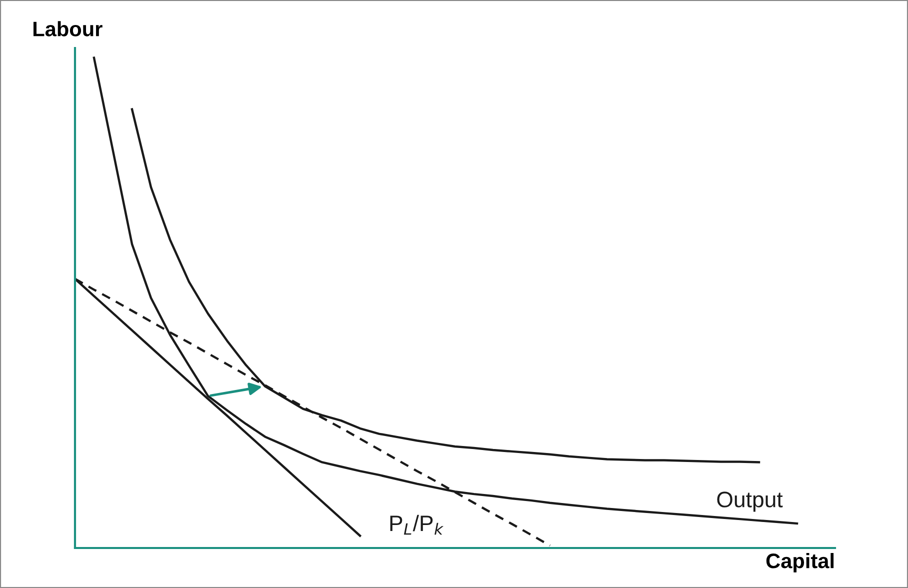  Describe the element at coordinates (417, 524) in the screenshot. I see `annotation: P$_{L}$/P$_{k}$` at that location.